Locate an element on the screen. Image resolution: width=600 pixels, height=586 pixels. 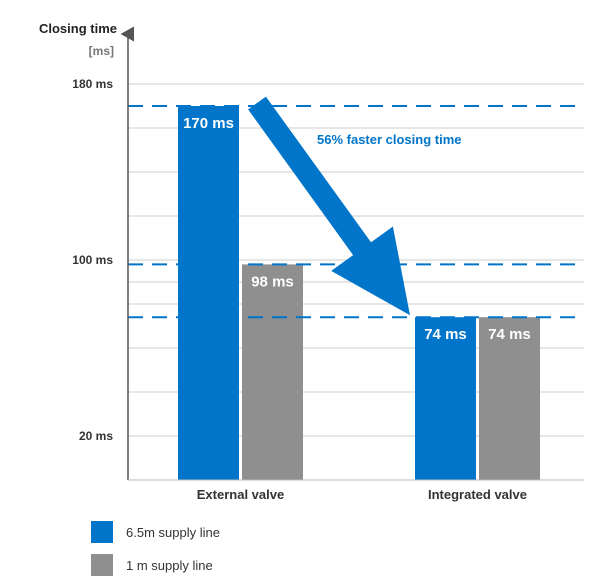
y-axis-unit: [ms] is located at coordinates (101, 51).